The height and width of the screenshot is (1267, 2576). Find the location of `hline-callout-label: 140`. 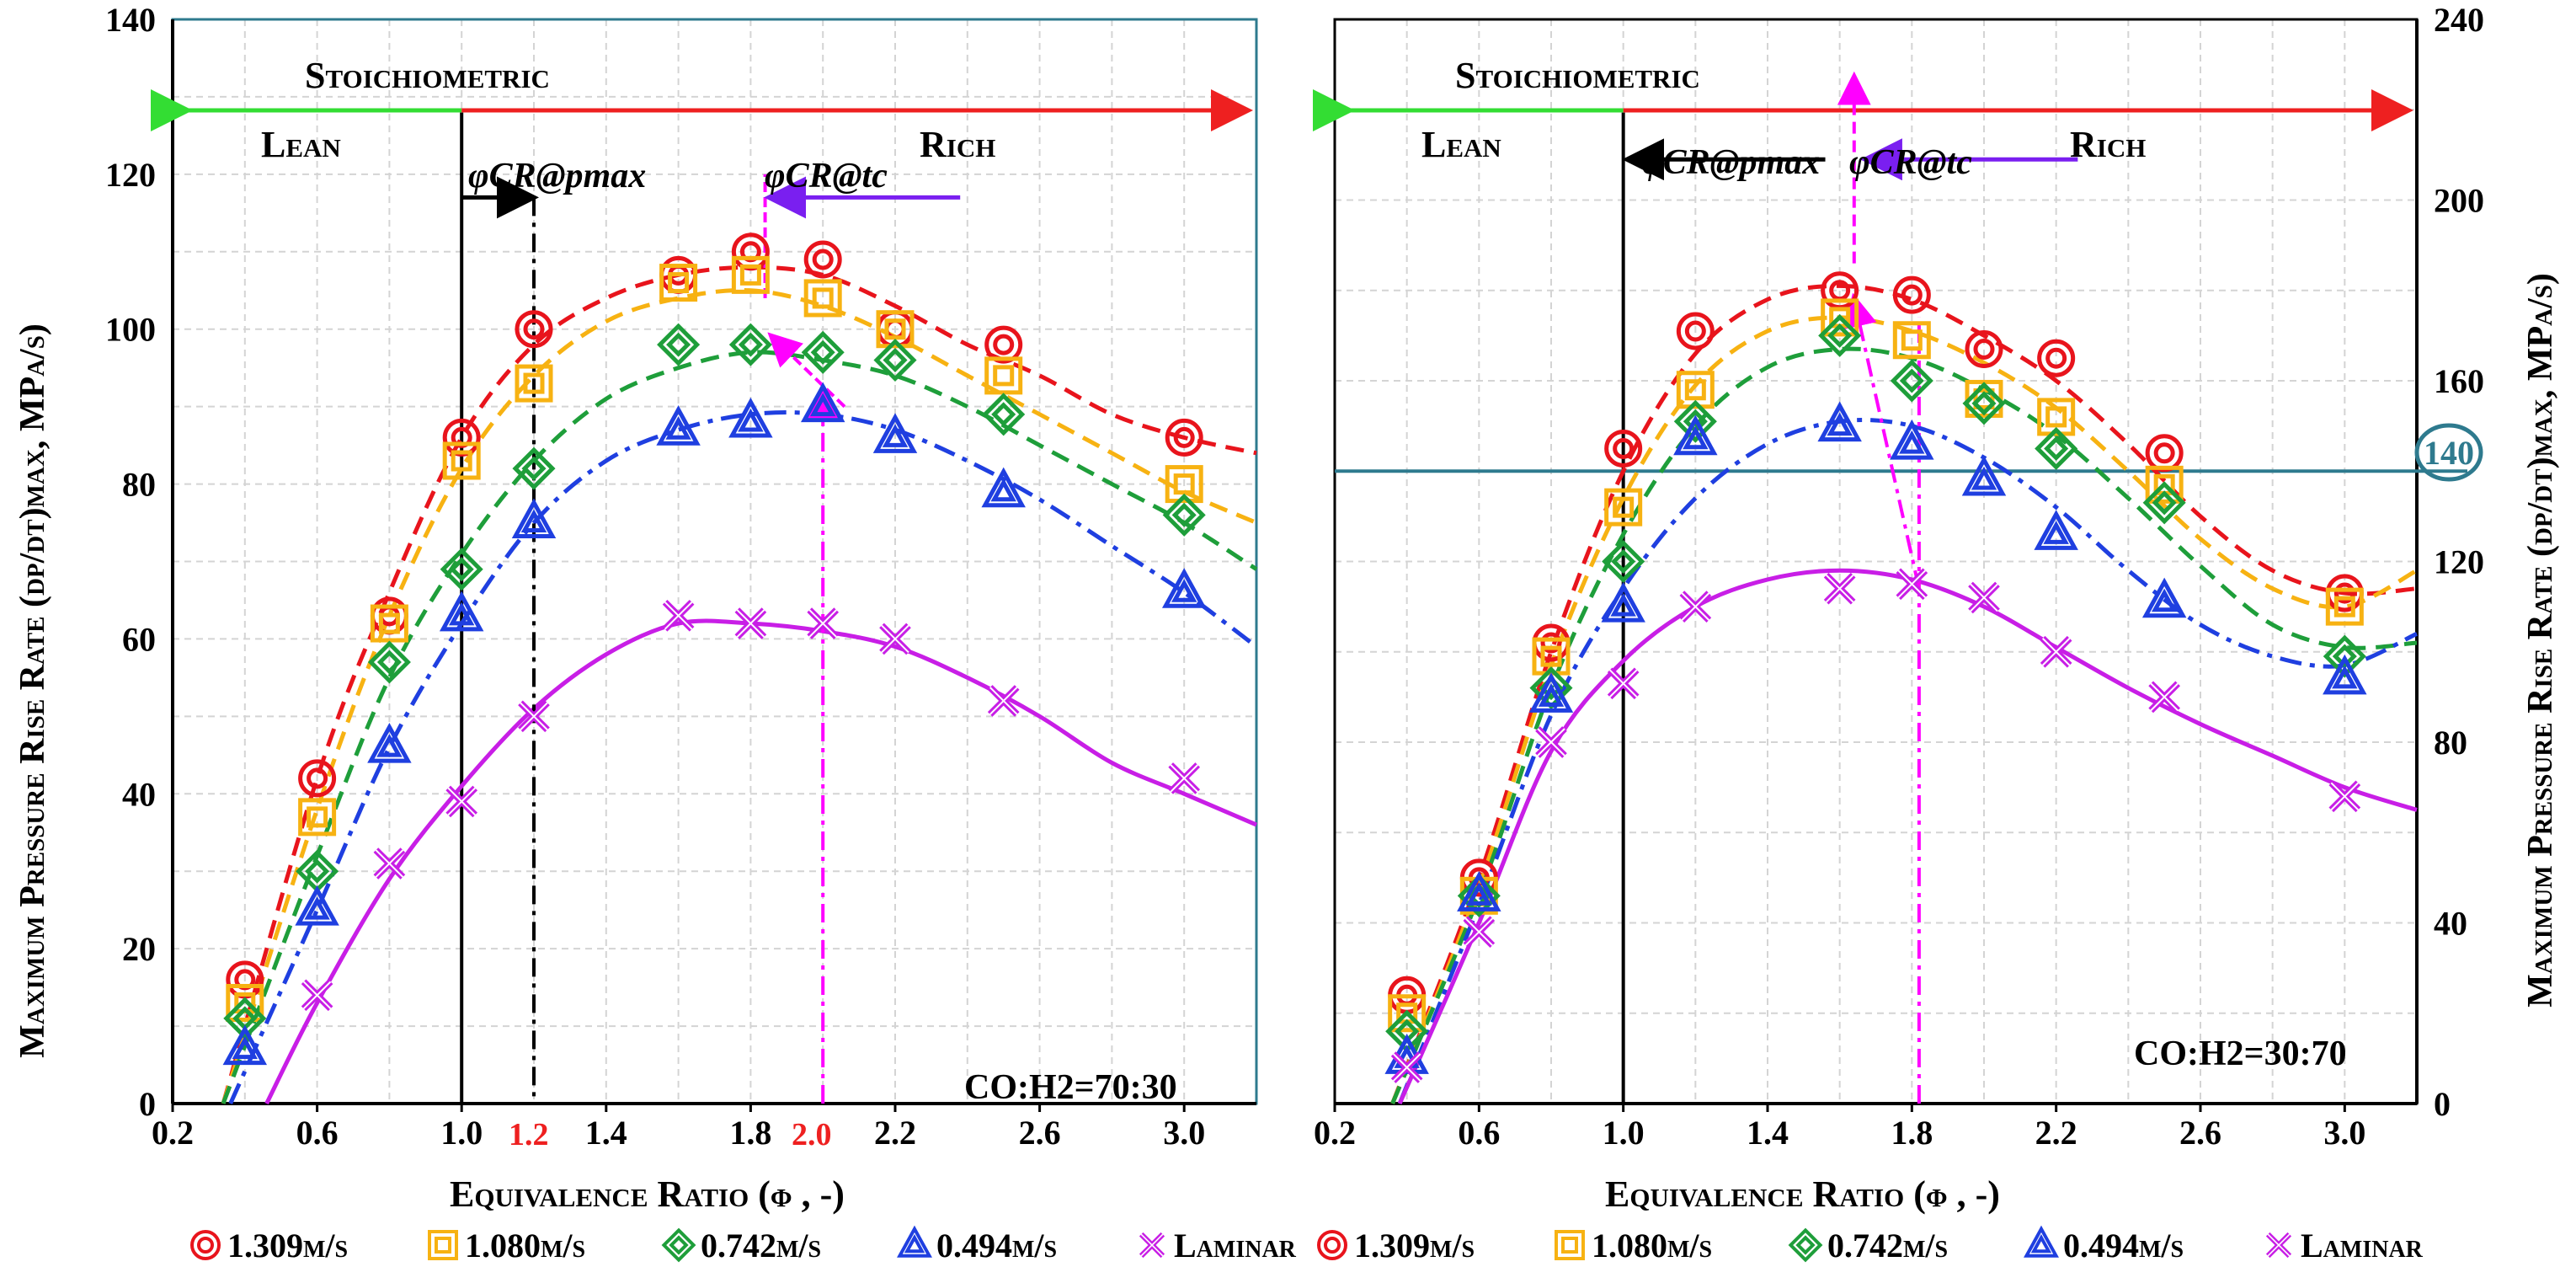

hline-callout-label: 140 is located at coordinates (2449, 453).